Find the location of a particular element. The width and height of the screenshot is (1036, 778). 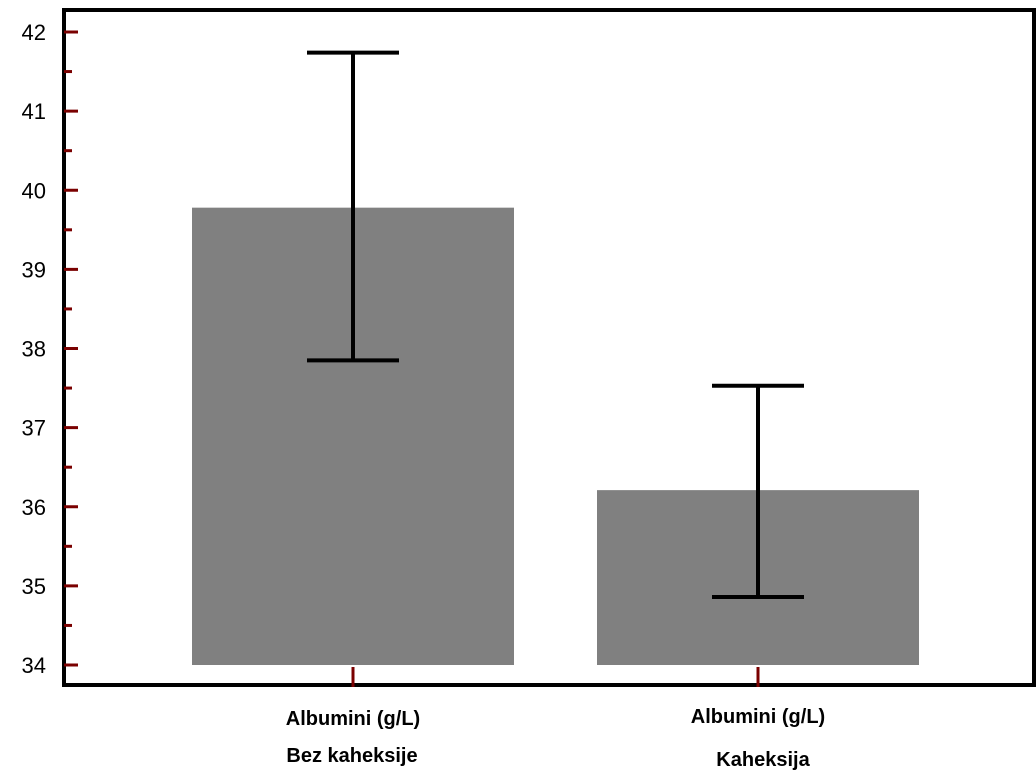

y-tick-label: 38 is located at coordinates (34, 349).